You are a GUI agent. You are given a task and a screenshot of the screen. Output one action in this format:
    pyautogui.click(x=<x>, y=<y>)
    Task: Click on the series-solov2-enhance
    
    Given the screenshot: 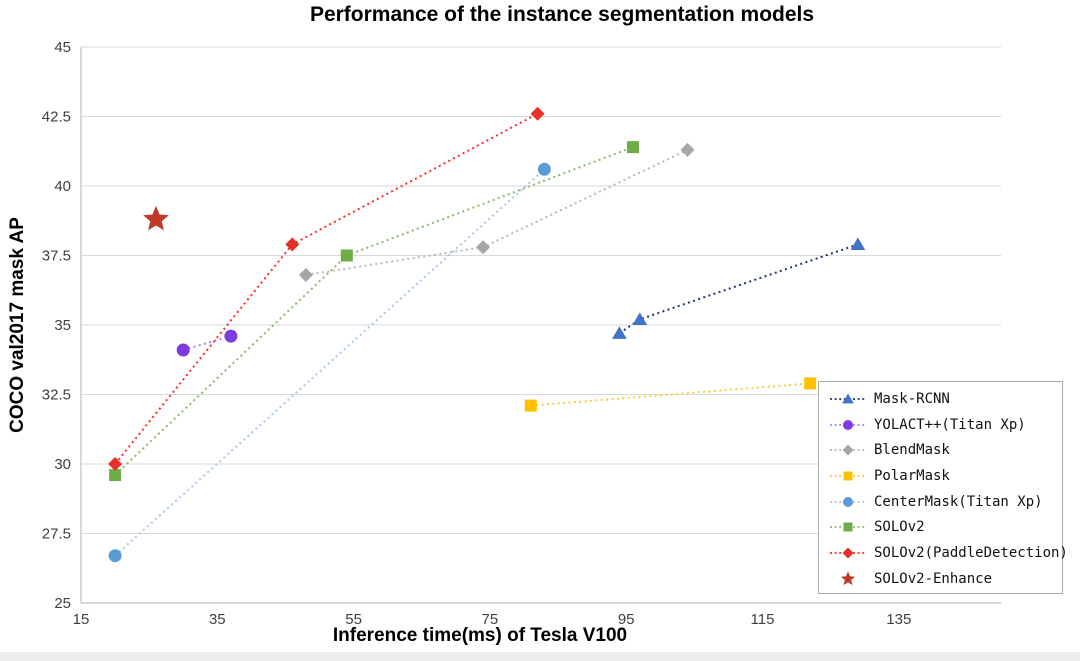 What is the action you would take?
    pyautogui.click(x=156, y=218)
    